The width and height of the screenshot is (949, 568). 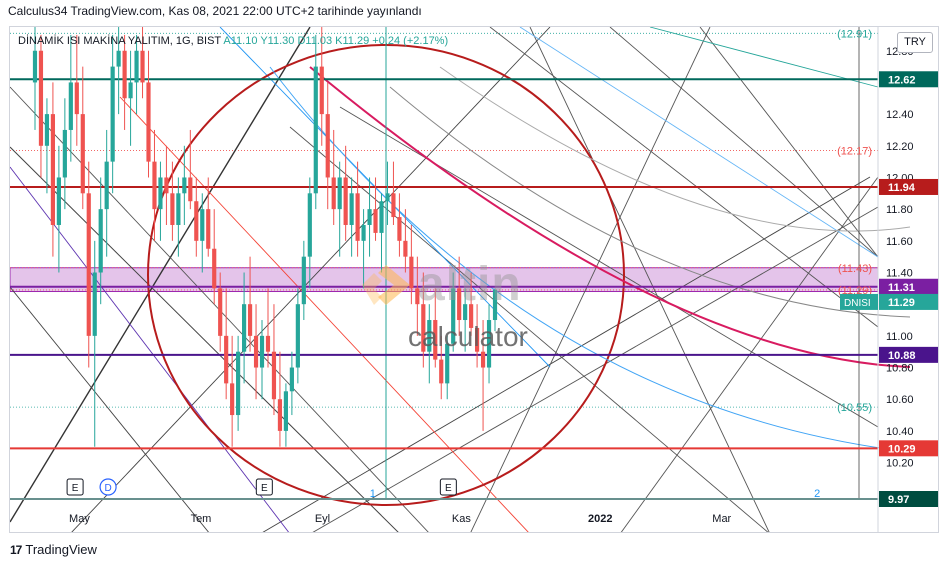 I want to click on event-marker-label: E, so click(x=448, y=488).